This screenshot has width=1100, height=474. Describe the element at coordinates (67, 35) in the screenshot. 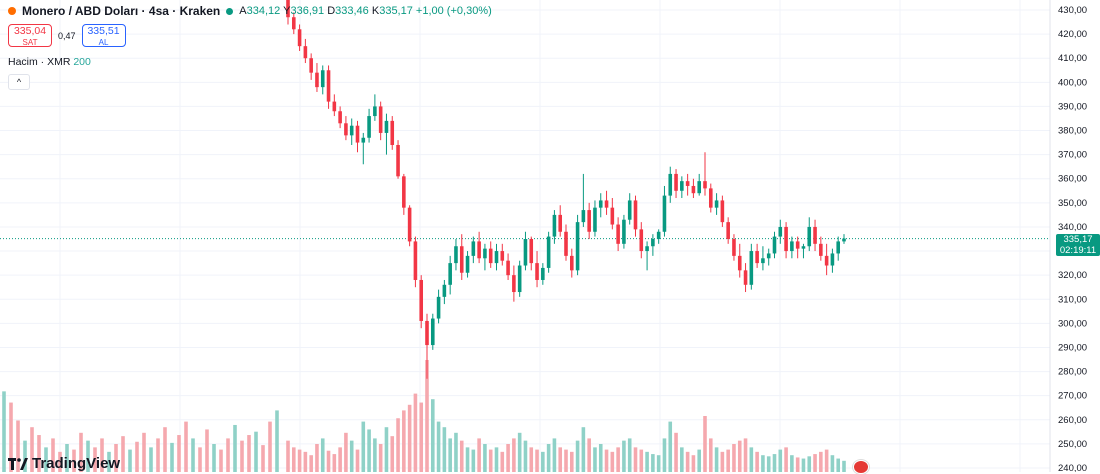

I see `spread-value: 0,47` at that location.